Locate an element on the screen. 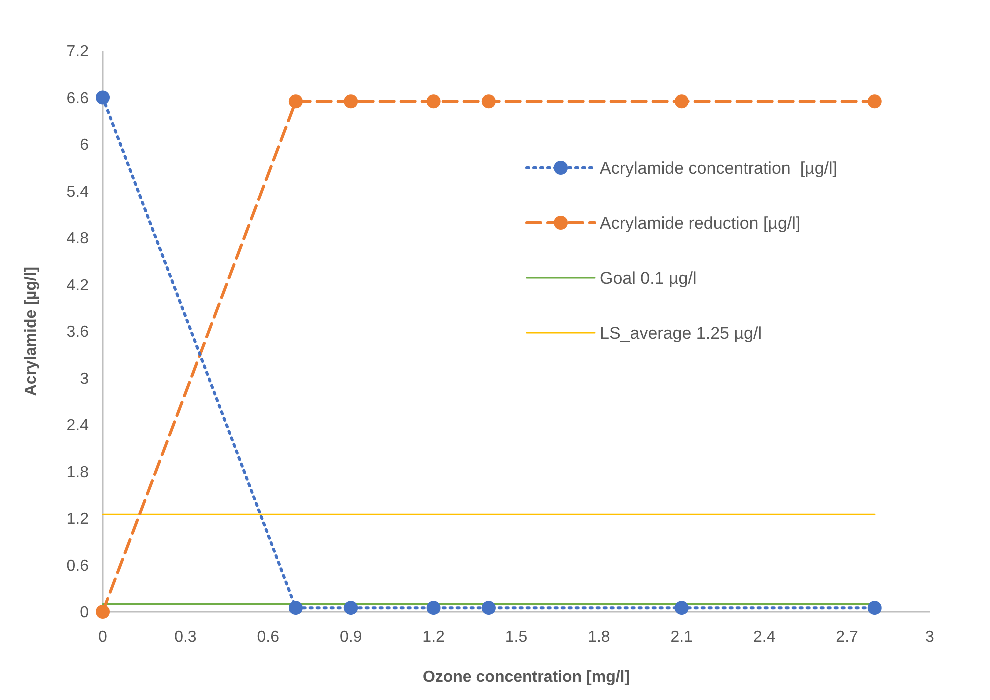 The height and width of the screenshot is (700, 990). y-tick-label: 1.2 is located at coordinates (78, 519).